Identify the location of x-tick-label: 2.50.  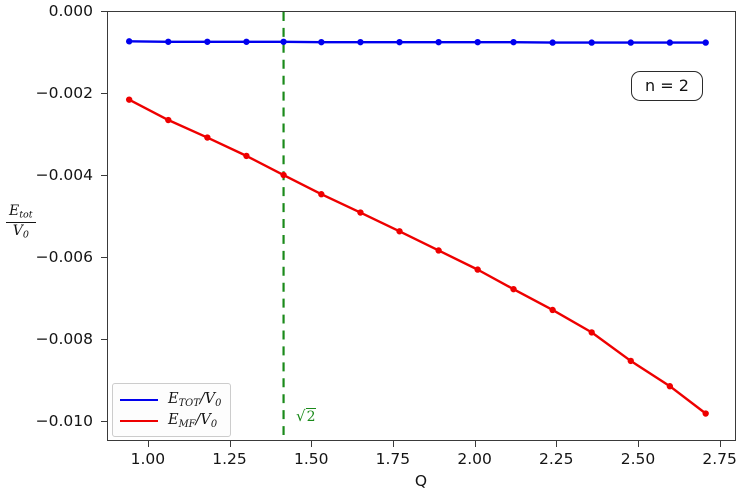
(638, 459).